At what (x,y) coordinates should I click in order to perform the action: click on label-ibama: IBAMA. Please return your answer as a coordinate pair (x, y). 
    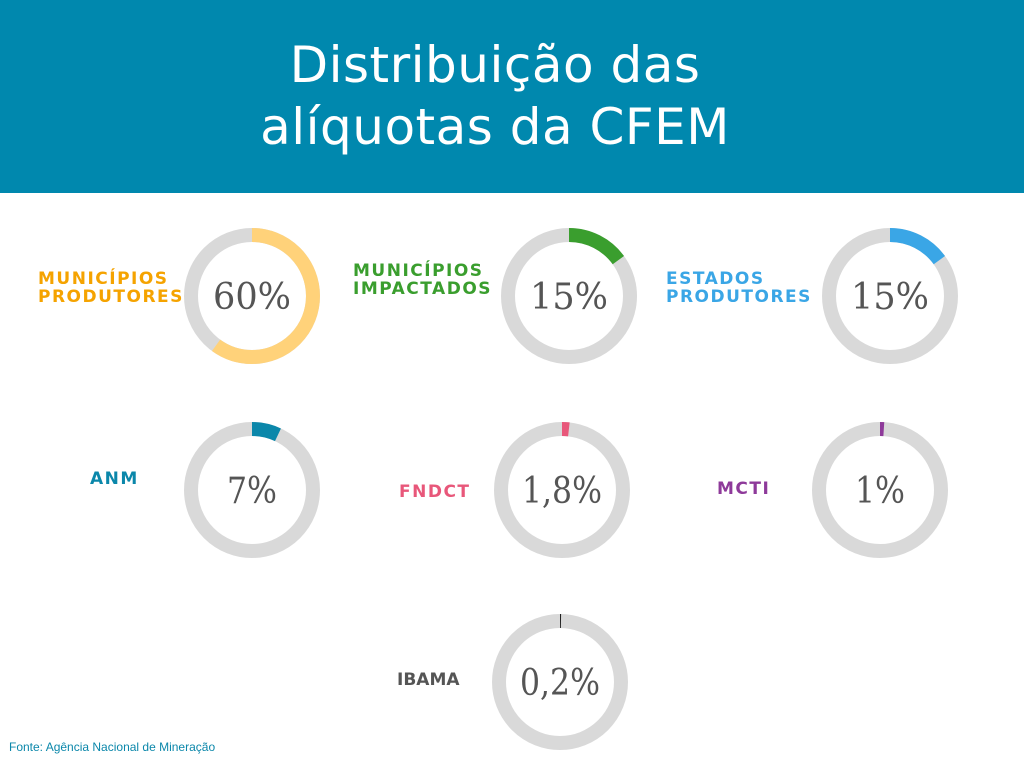
    Looking at the image, I should click on (428, 680).